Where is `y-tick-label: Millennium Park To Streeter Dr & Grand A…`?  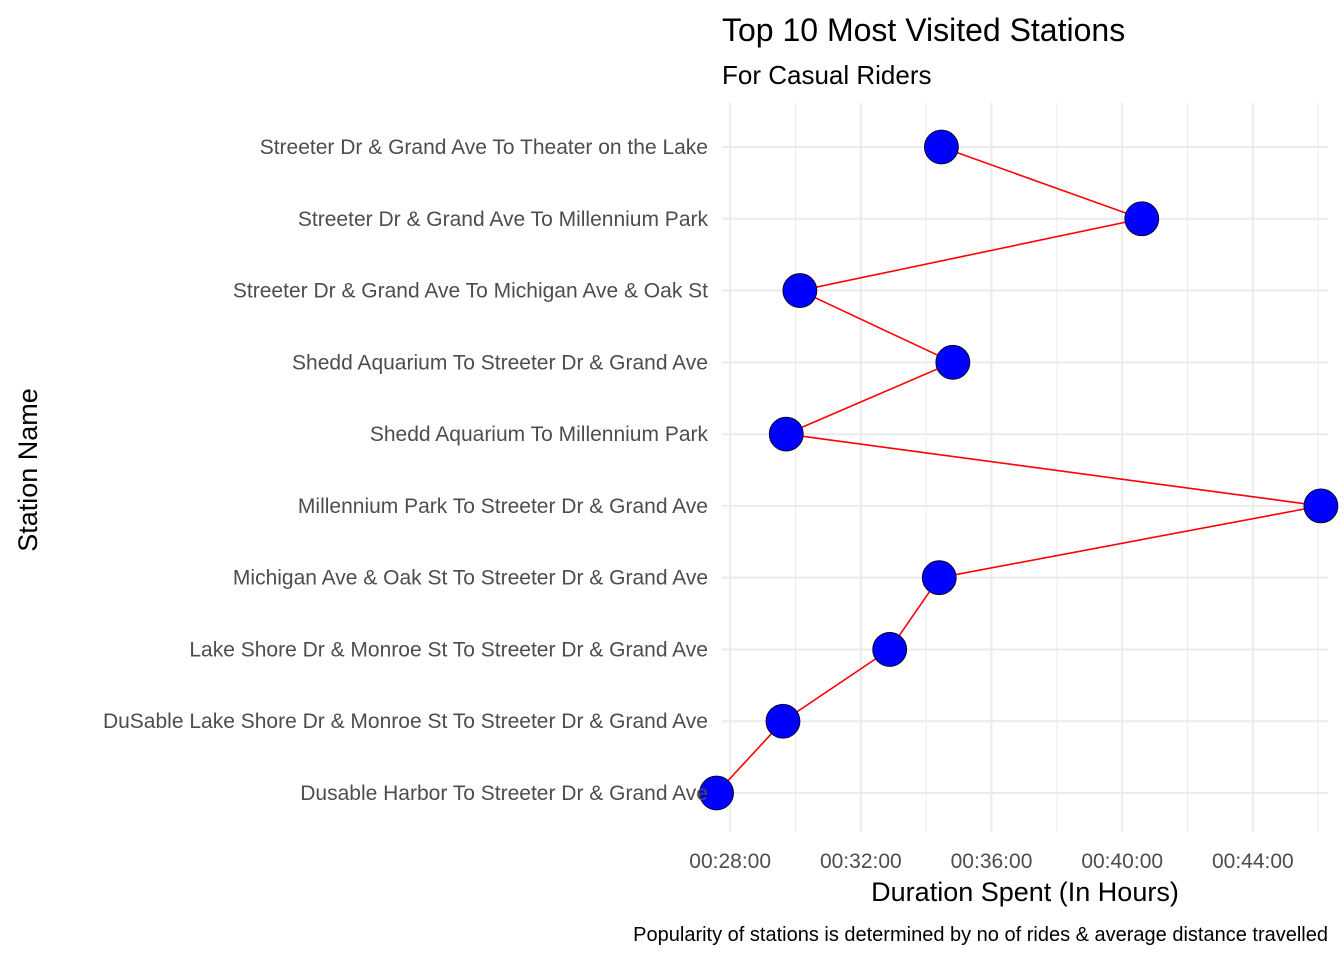
y-tick-label: Millennium Park To Streeter Dr & Grand A… is located at coordinates (503, 506).